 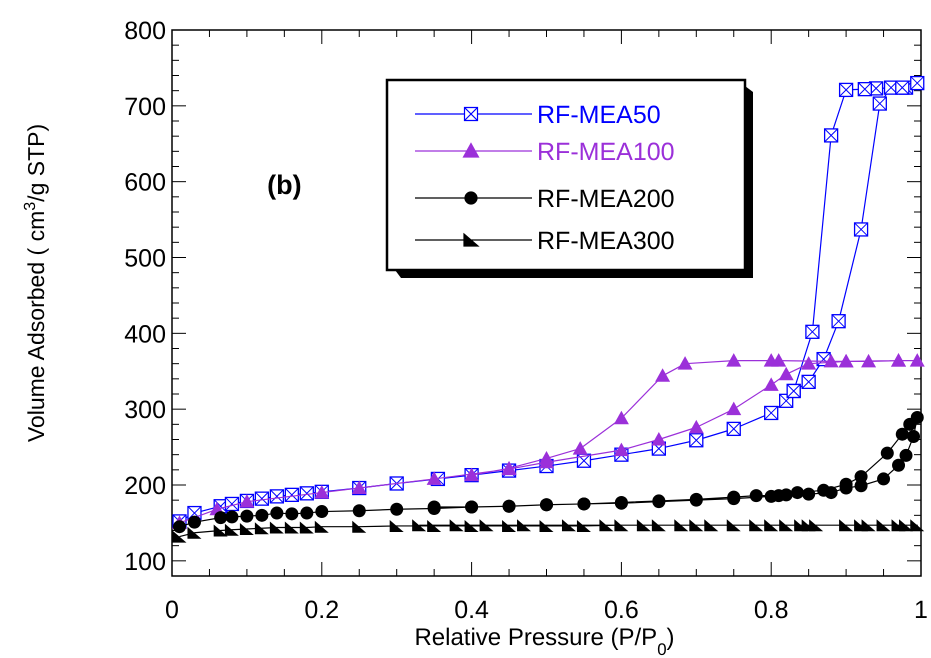 What do you see at coordinates (322, 610) in the screenshot?
I see `x-tick-label: 0.2` at bounding box center [322, 610].